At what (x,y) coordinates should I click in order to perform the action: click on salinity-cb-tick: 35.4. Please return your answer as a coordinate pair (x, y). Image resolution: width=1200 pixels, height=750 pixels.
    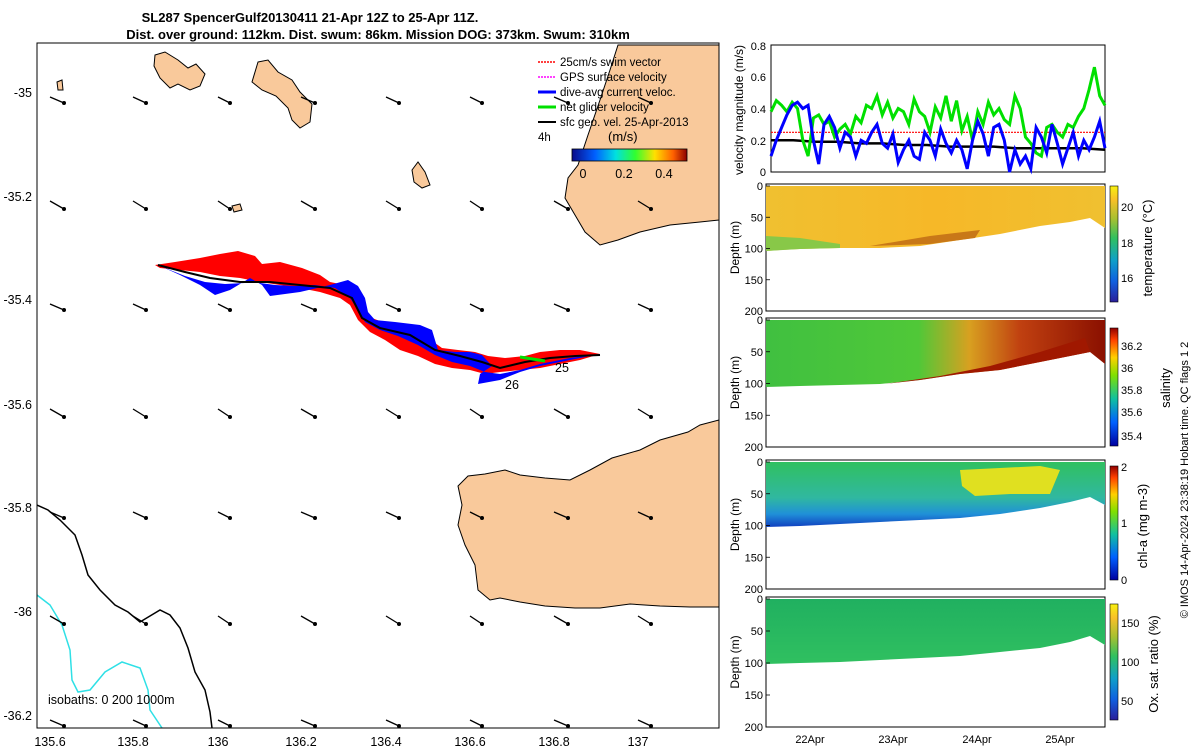
    Looking at the image, I should click on (1131, 437).